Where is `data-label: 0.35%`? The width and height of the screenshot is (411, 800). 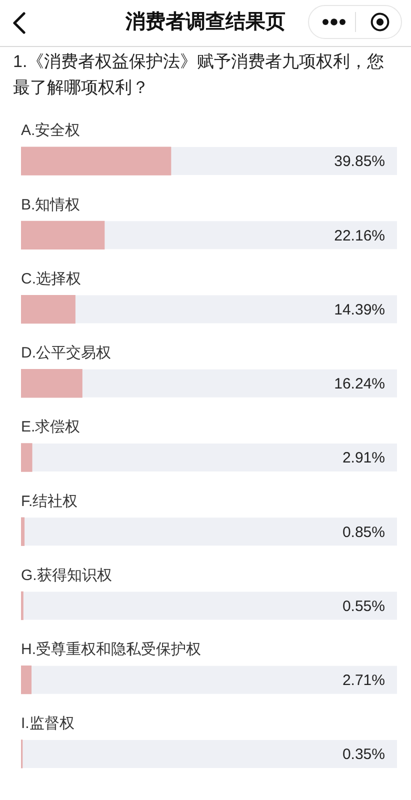
data-label: 0.35% is located at coordinates (363, 755).